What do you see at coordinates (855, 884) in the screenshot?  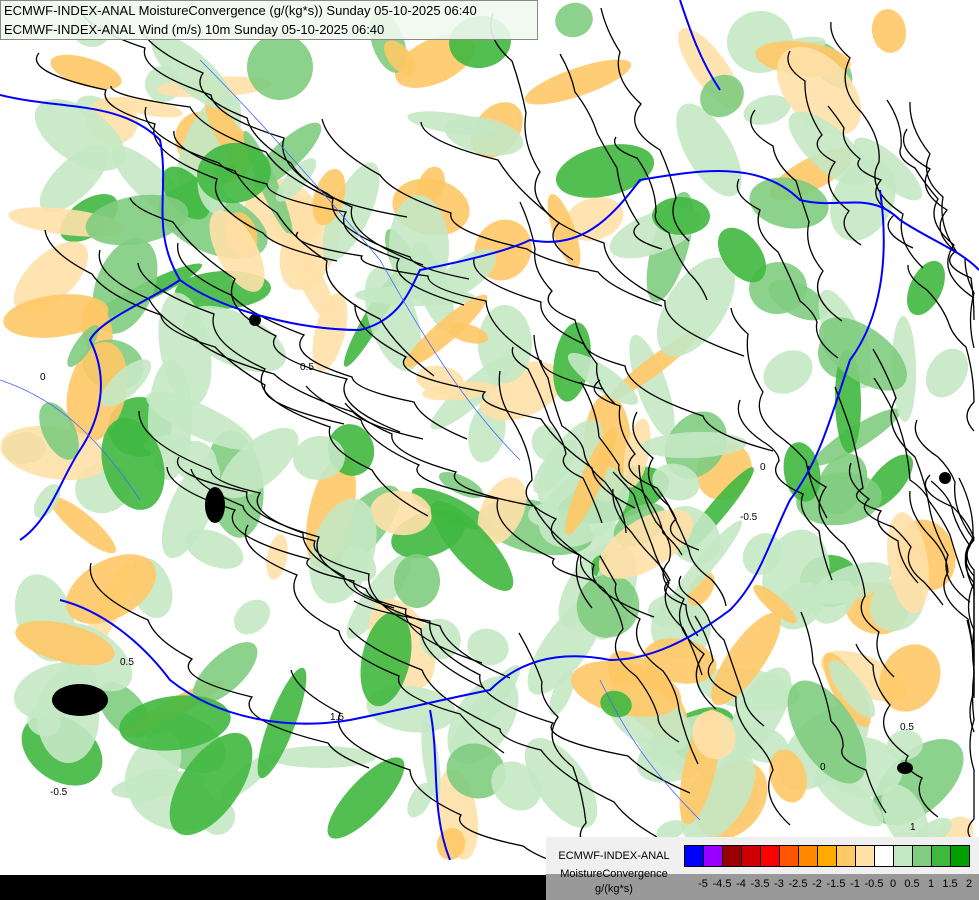 I see `legend-tick-label: -1` at bounding box center [855, 884].